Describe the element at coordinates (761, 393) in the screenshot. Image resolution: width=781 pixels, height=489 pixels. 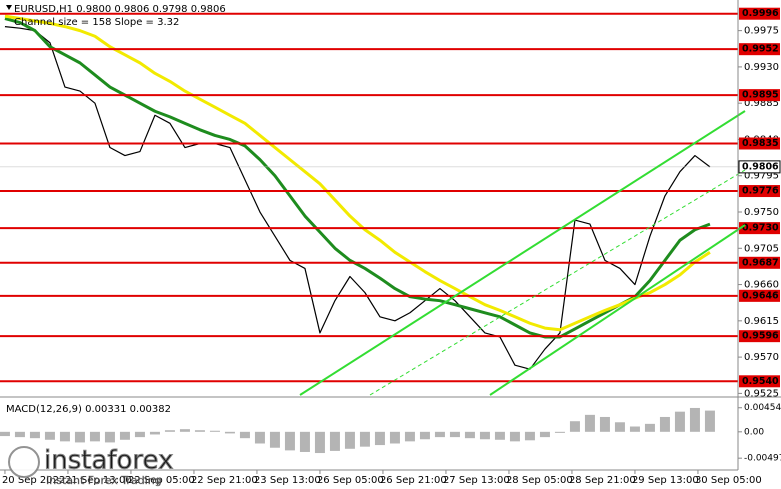
I see `y-tick-label: 0.9525` at that location.